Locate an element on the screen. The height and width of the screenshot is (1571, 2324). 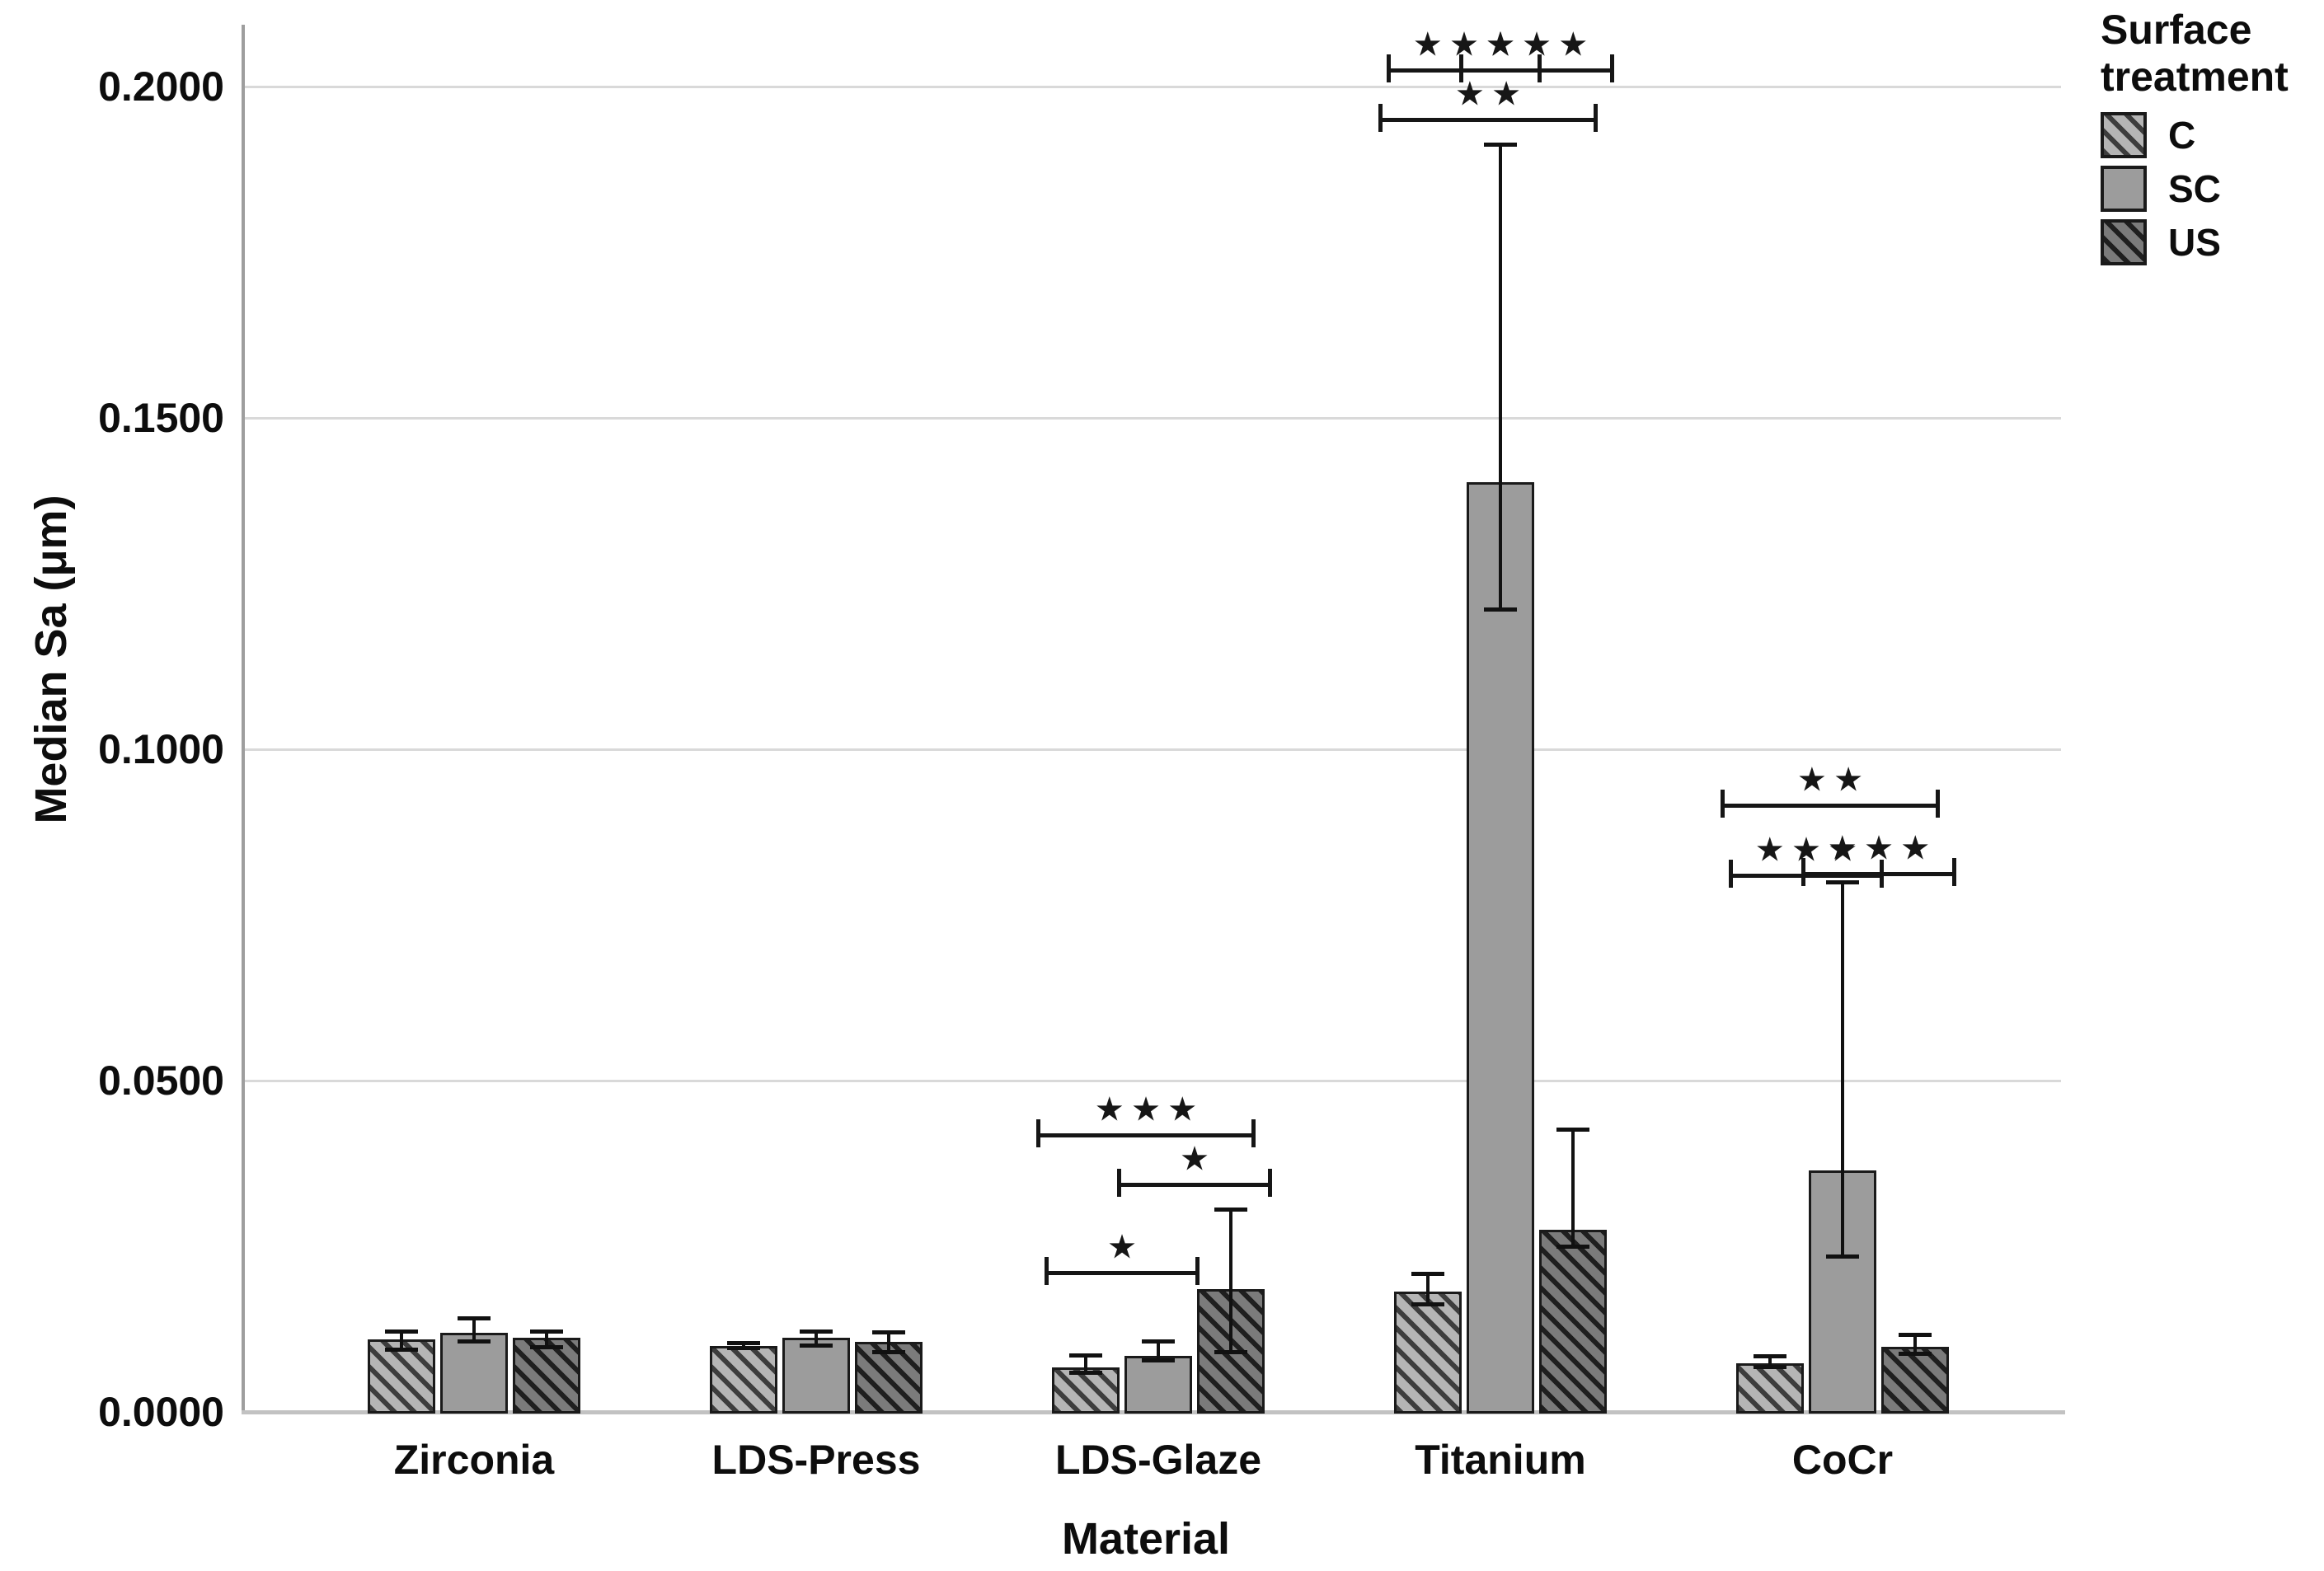
legend: Surface treatment C SC US is located at coordinates (2209, 140).